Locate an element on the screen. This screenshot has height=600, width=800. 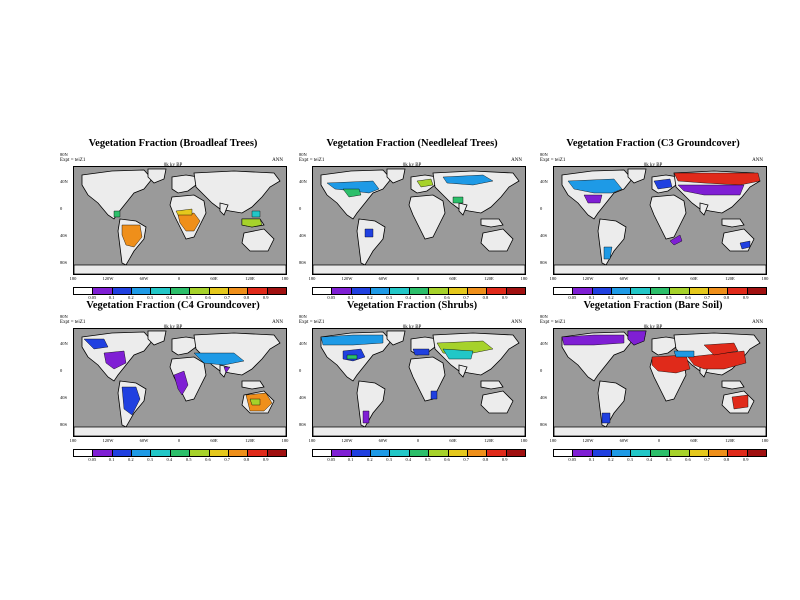
latitude-label: 80N is located at coordinates (64, 316).